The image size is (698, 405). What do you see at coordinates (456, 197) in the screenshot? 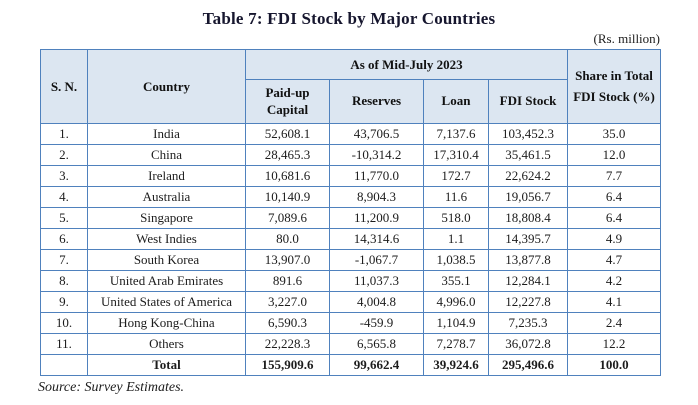
I see `cell-loan: 11.6` at bounding box center [456, 197].